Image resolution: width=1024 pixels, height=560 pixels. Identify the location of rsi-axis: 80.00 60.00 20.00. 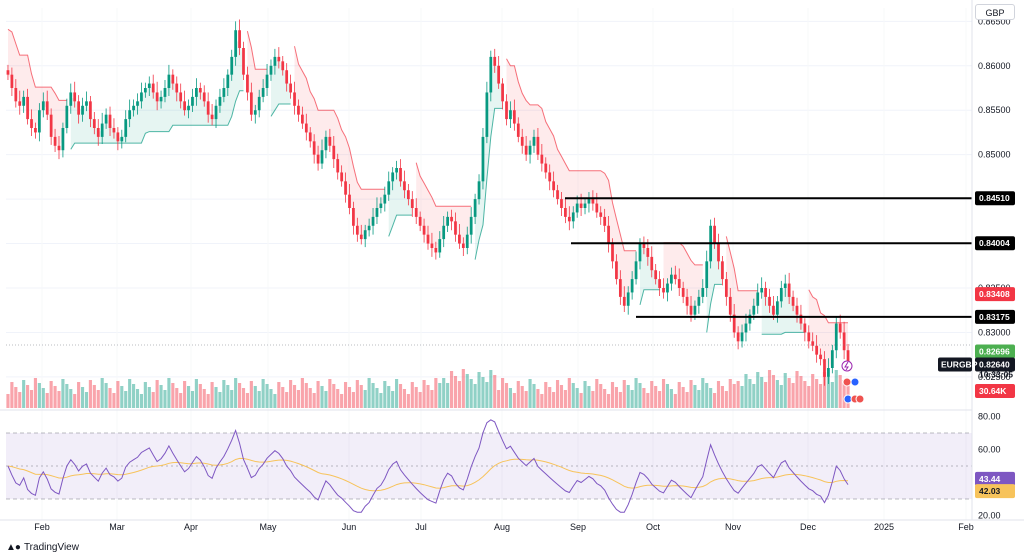
(989, 466).